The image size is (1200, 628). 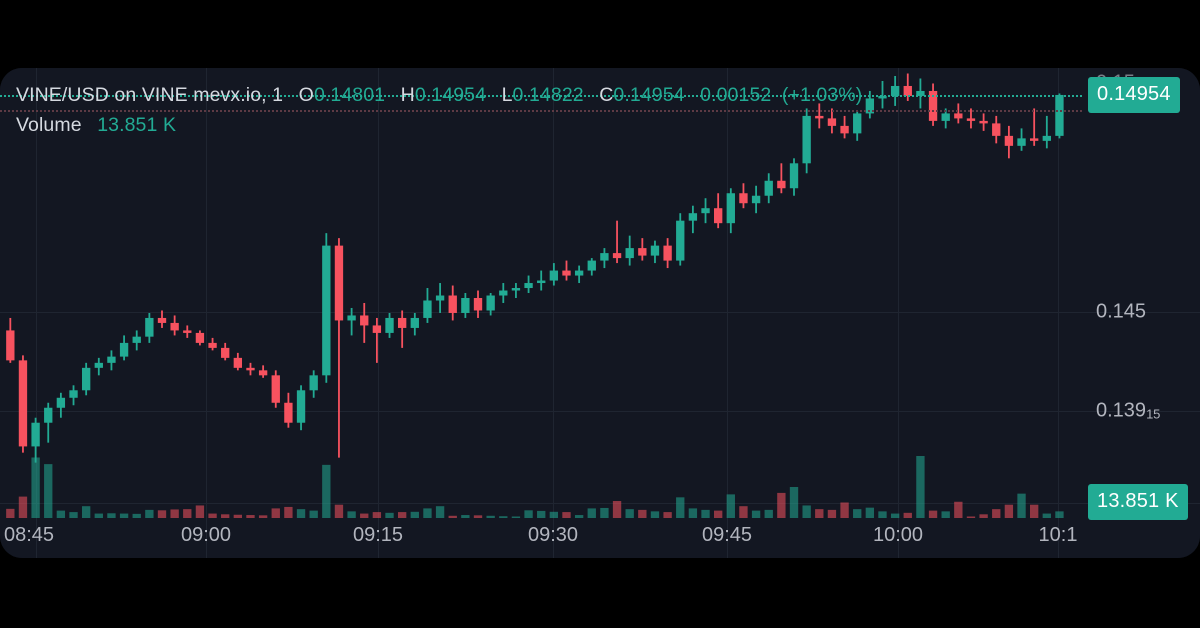 What do you see at coordinates (1134, 94) in the screenshot?
I see `last-price-badge: 0.14954` at bounding box center [1134, 94].